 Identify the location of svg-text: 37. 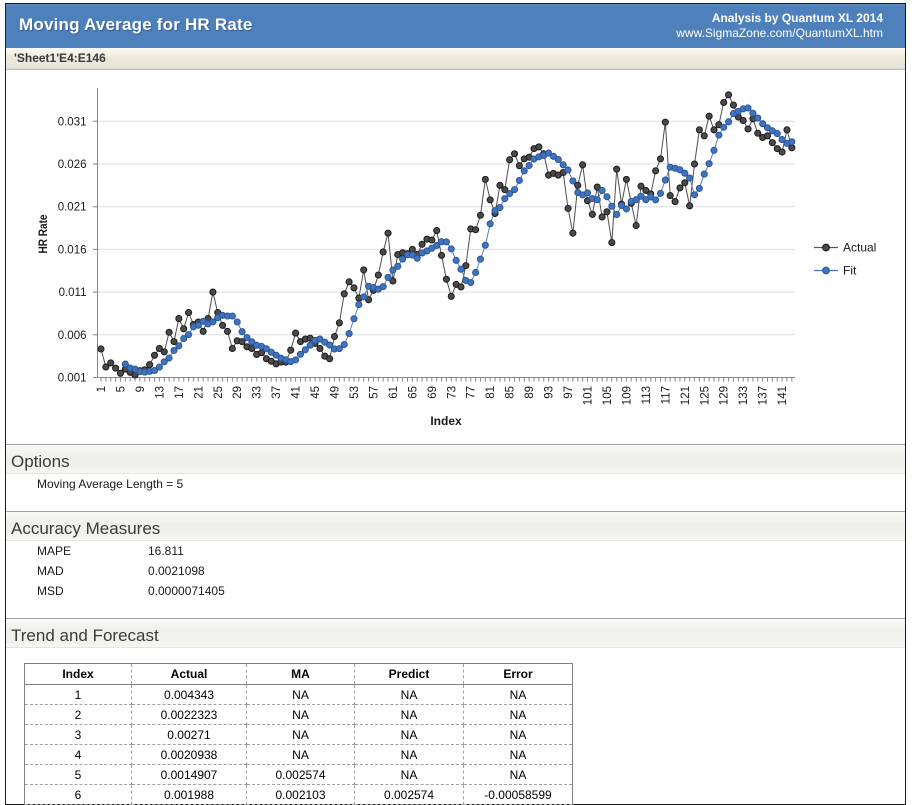
(277, 392).